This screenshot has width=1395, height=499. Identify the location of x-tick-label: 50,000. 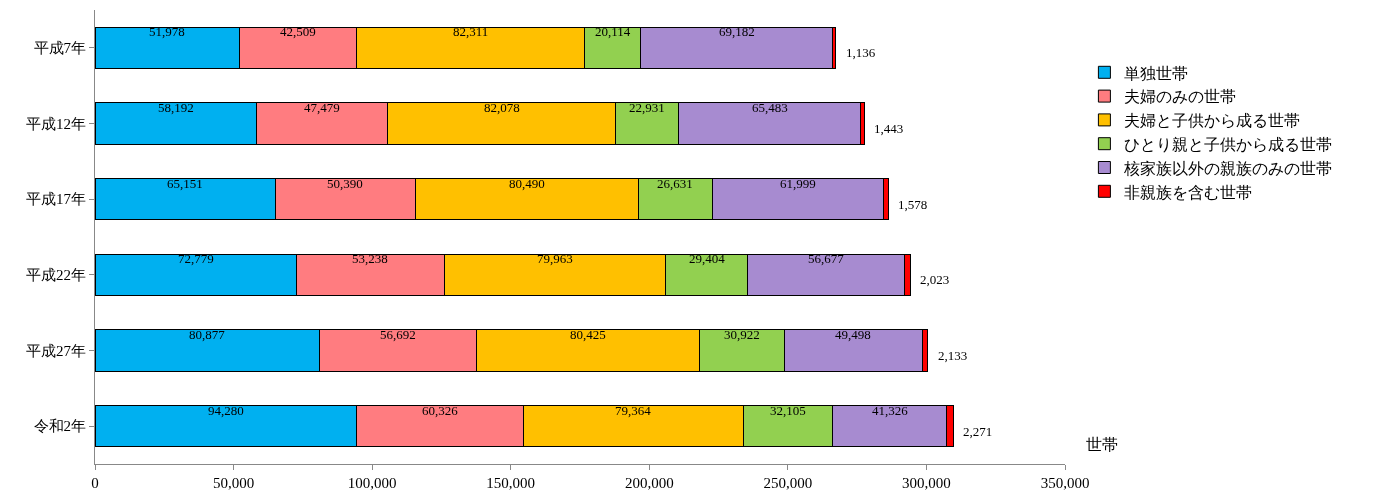
(233, 483).